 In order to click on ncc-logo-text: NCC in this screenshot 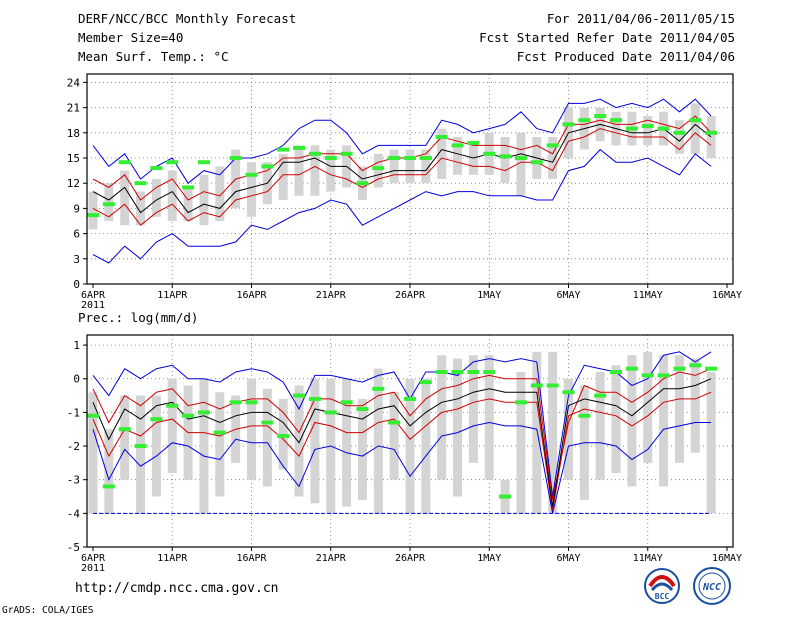, I will do `click(711, 587)`.